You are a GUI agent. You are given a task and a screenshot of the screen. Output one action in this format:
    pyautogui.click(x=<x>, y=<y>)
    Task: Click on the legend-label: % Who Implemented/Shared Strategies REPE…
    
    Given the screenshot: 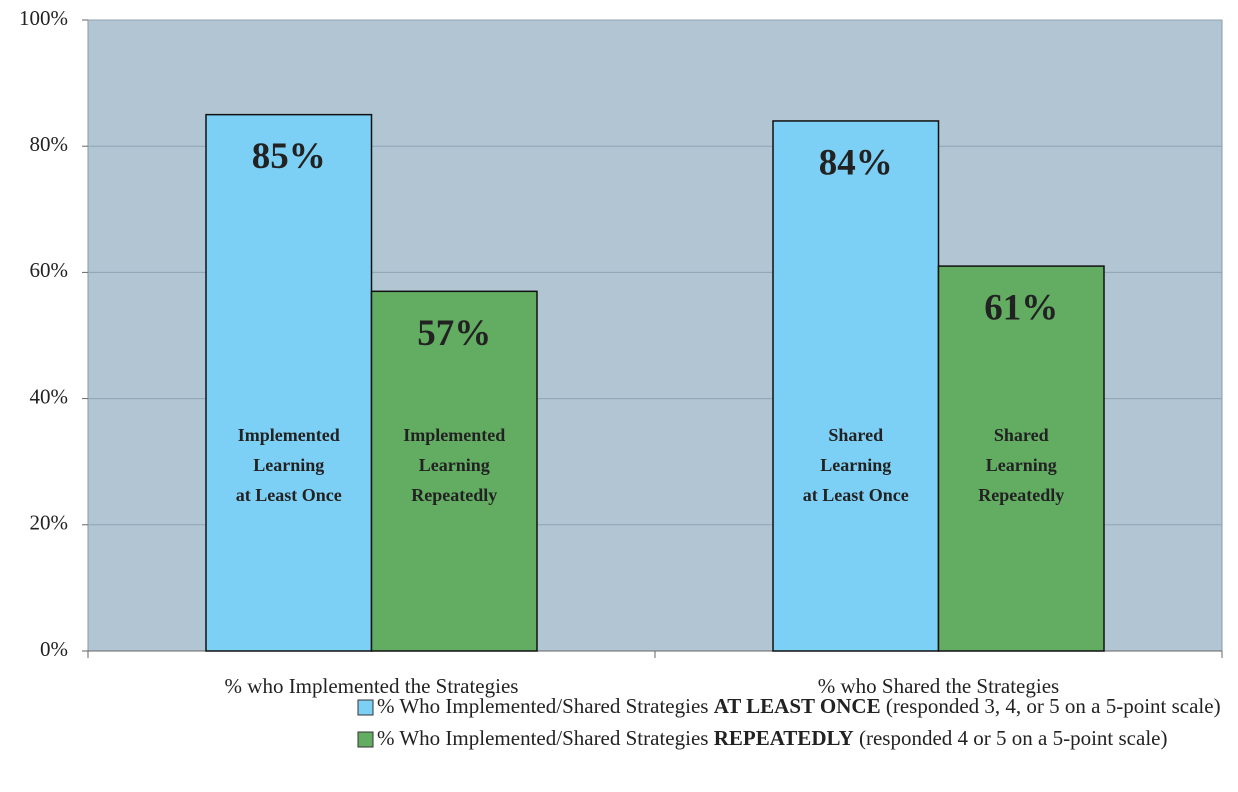 What is the action you would take?
    pyautogui.click(x=772, y=738)
    